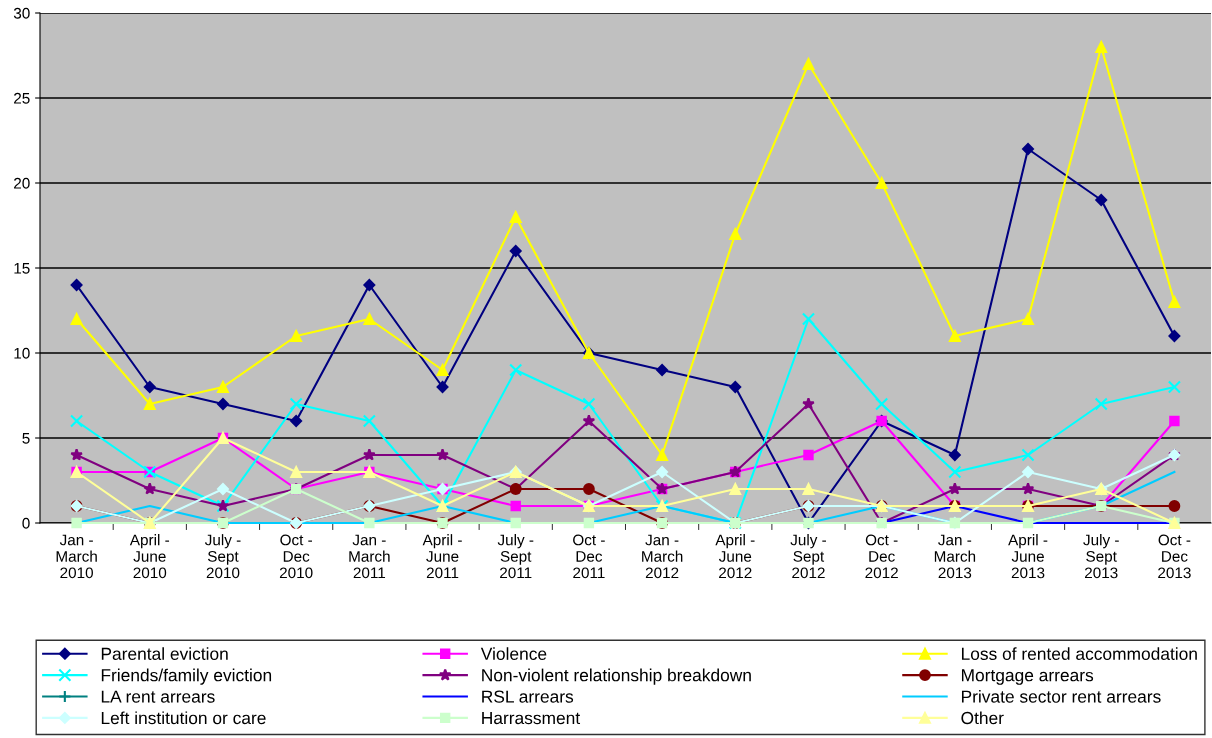 This screenshot has width=1212, height=738. What do you see at coordinates (22, 183) in the screenshot?
I see `y-tick-label: 20` at bounding box center [22, 183].